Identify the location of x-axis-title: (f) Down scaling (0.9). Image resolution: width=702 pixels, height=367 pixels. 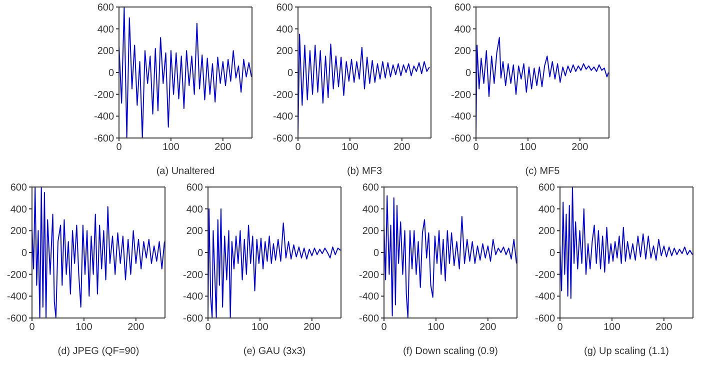
(450, 351).